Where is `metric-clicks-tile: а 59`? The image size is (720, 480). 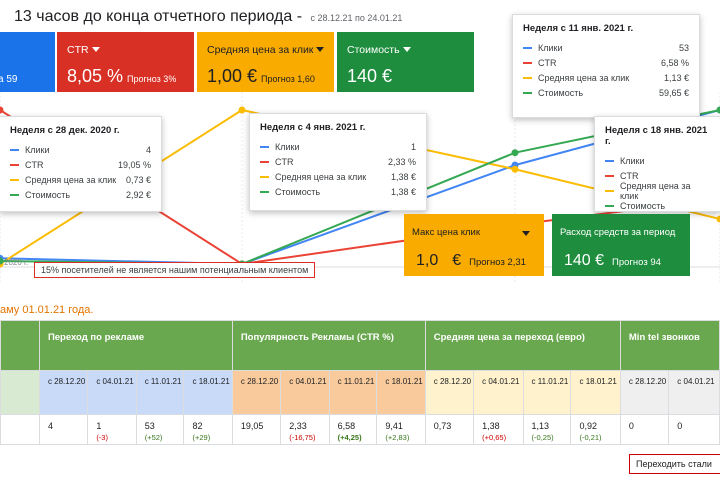 metric-clicks-tile: а 59 is located at coordinates (27, 62).